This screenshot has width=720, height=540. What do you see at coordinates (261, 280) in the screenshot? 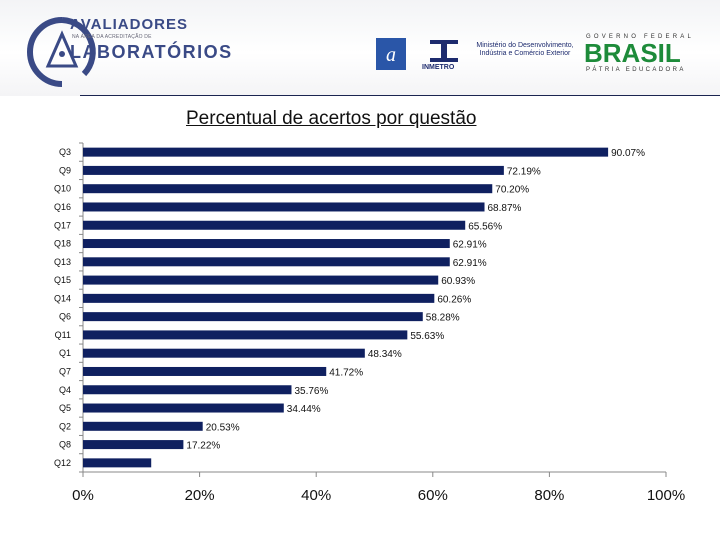
I see `bar-q15` at bounding box center [261, 280].